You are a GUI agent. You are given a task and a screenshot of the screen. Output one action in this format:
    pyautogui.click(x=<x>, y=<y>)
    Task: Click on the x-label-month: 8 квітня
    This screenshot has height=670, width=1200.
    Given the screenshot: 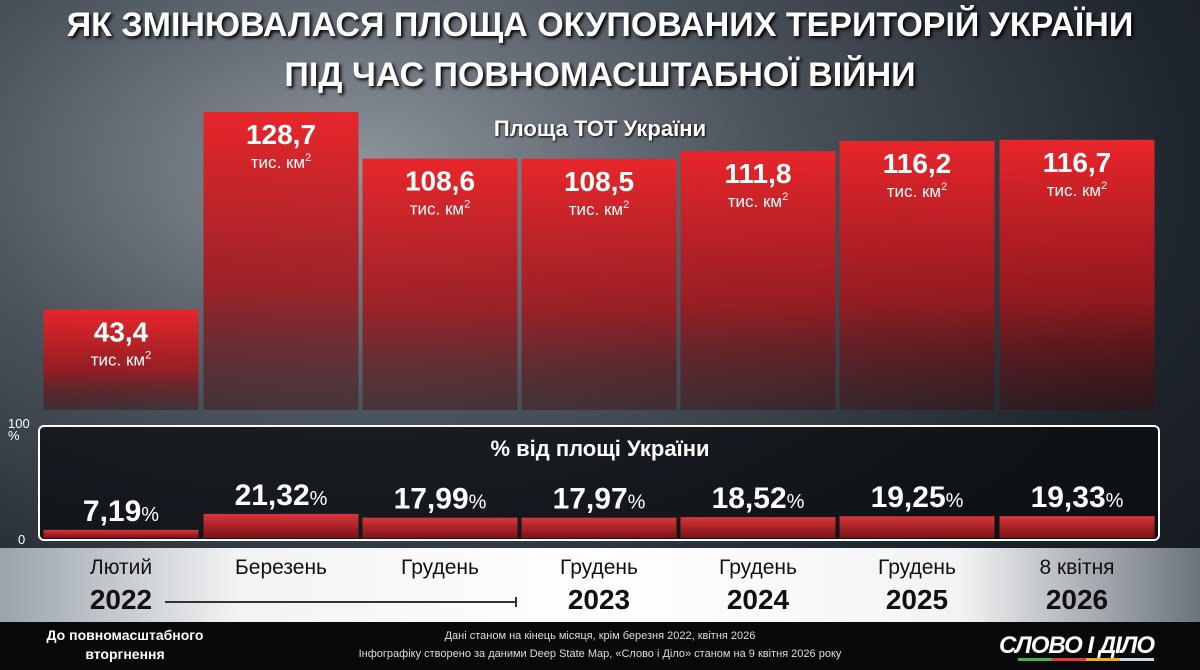 What is the action you would take?
    pyautogui.click(x=1077, y=567)
    